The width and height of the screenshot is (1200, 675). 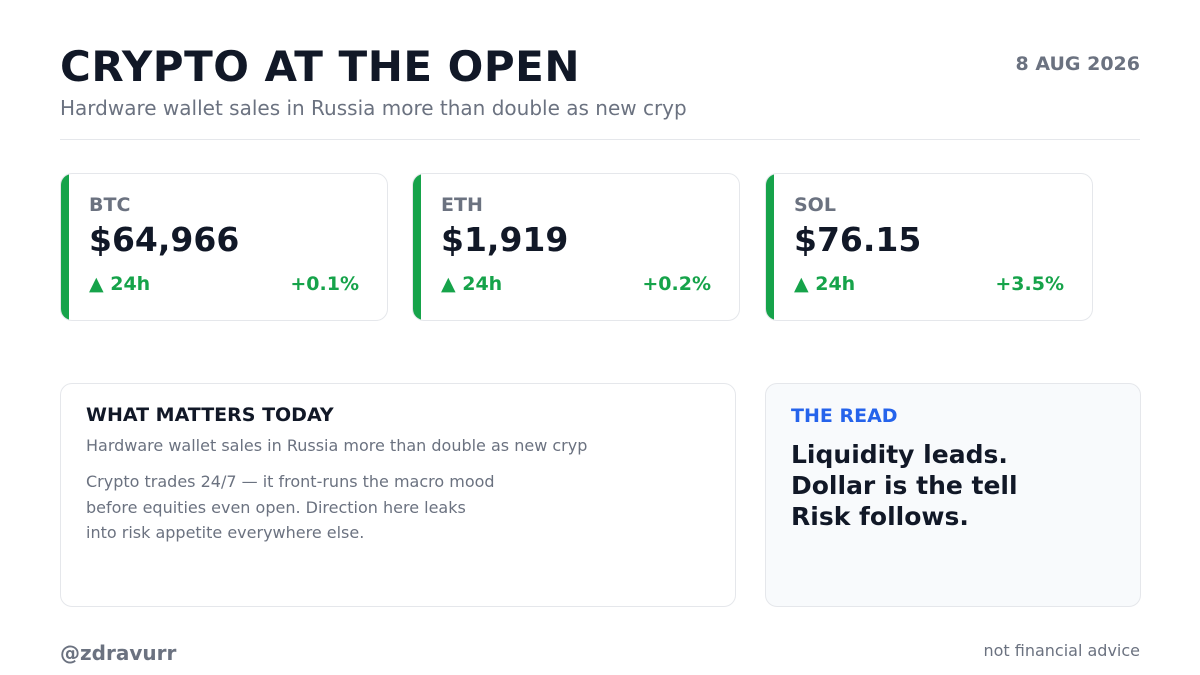 I want to click on change: +3.5%, so click(x=1029, y=284).